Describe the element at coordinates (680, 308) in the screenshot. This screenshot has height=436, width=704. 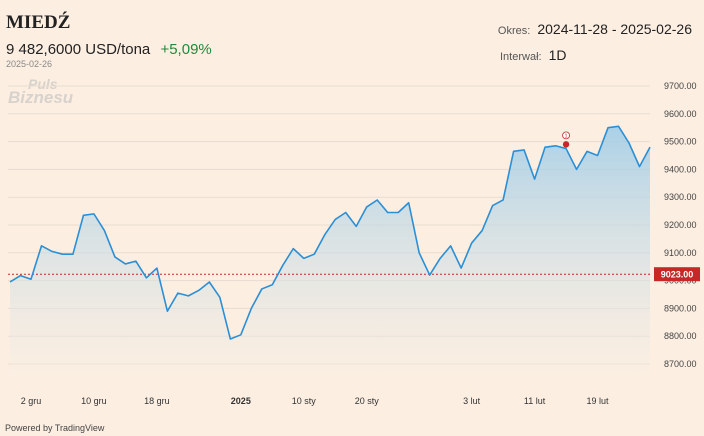
I see `y-tick-label: 8900.00` at that location.